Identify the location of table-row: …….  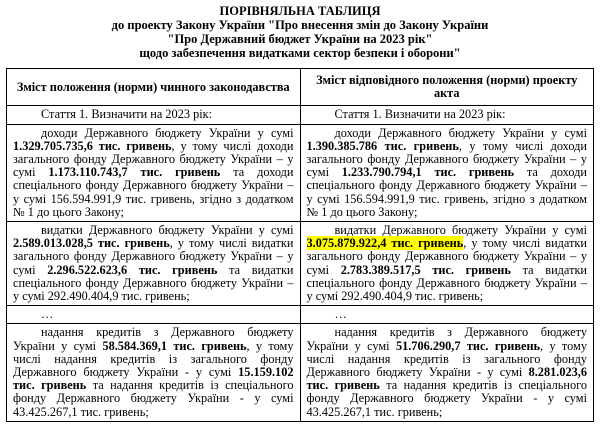
(300, 315).